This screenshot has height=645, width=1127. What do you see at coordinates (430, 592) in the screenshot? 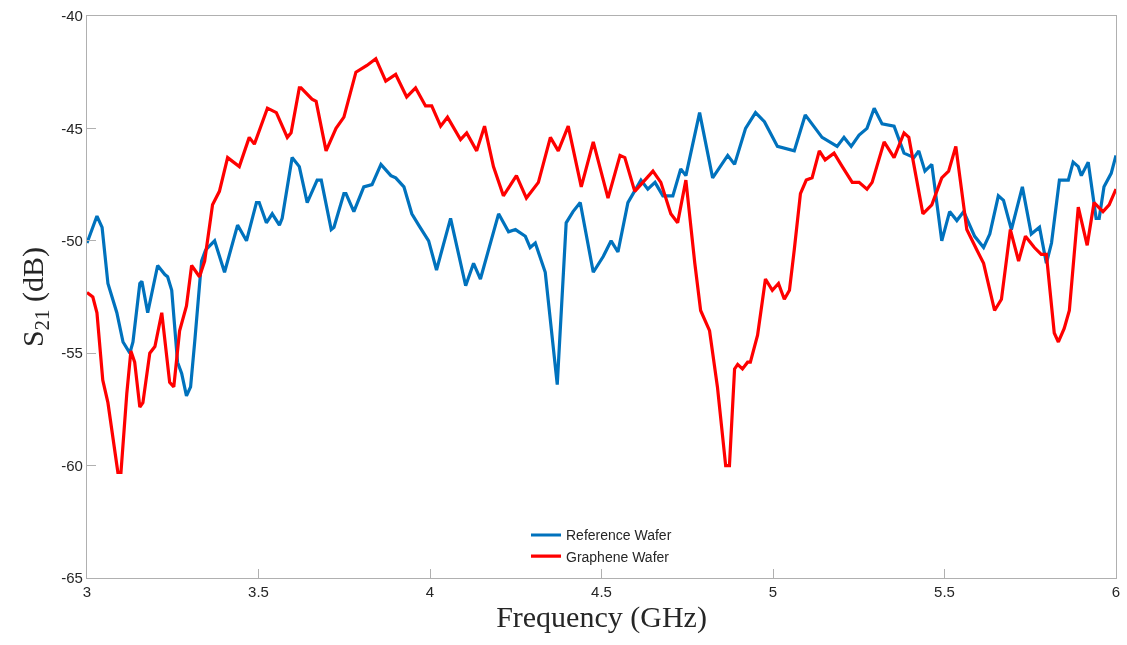
I see `x-tick-label: 4` at bounding box center [430, 592].